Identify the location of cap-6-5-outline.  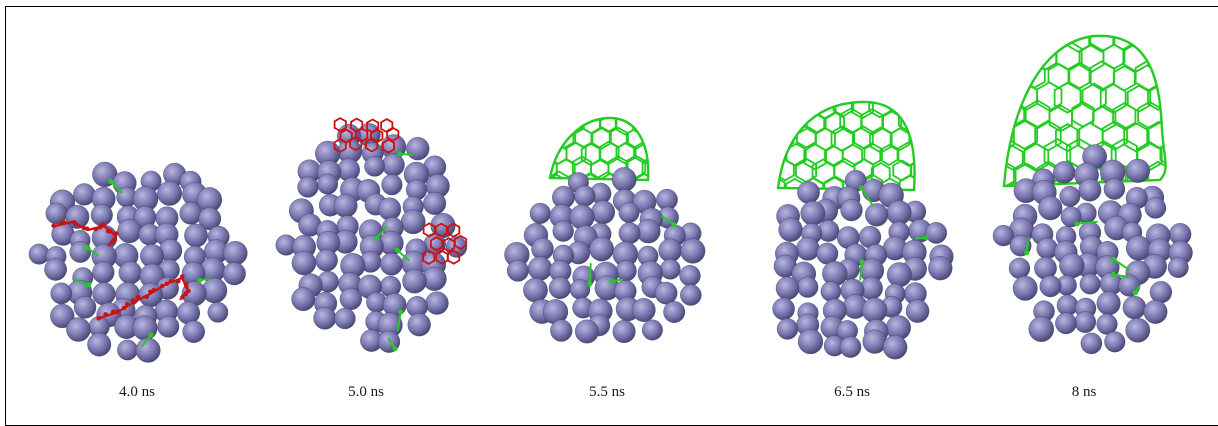
(846, 146).